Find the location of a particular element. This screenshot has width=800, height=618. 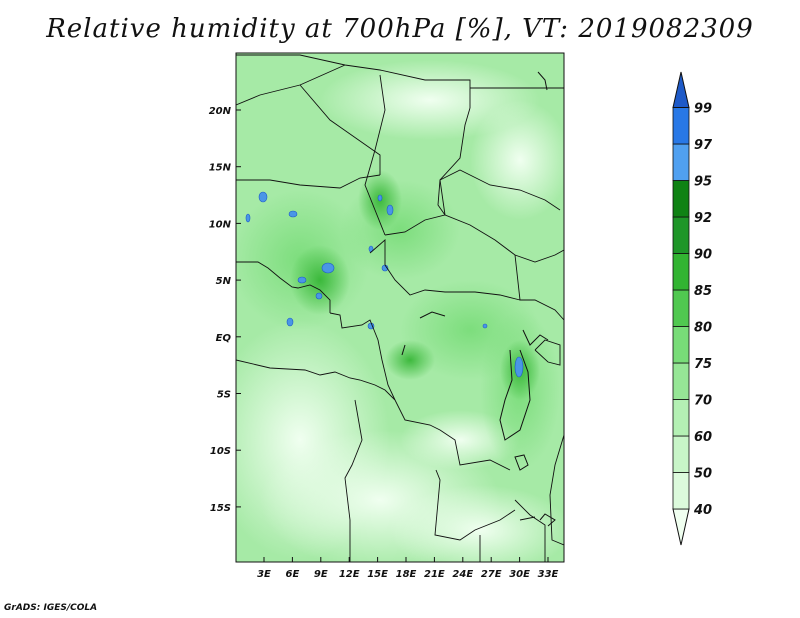

lon-tick-label: 15E is located at coordinates (377, 574).